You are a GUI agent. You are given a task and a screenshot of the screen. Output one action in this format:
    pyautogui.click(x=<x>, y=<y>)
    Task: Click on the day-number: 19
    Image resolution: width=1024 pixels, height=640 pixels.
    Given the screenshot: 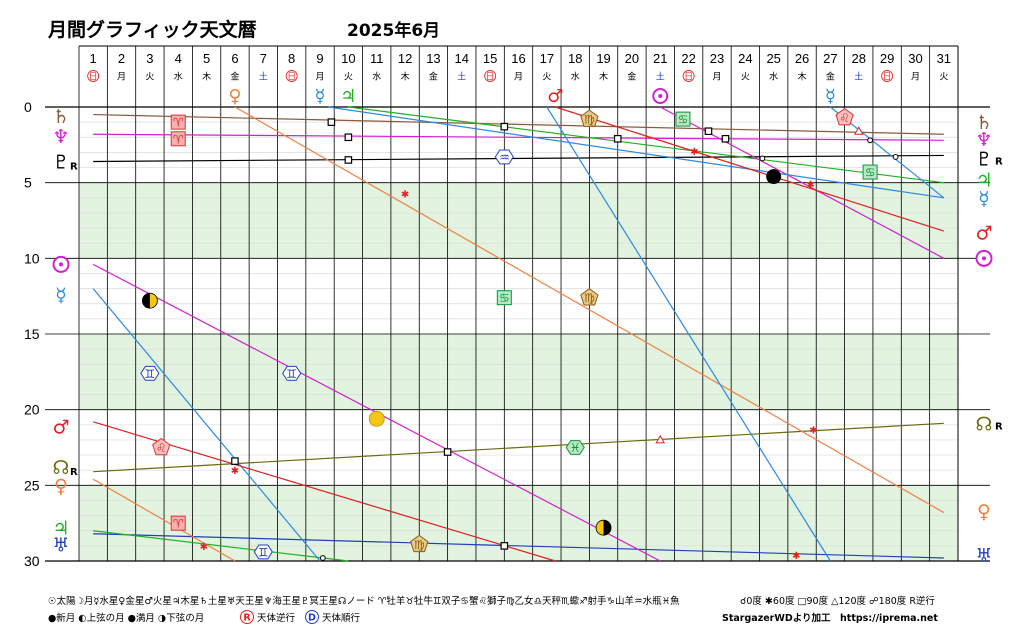 What is the action you would take?
    pyautogui.click(x=603, y=58)
    